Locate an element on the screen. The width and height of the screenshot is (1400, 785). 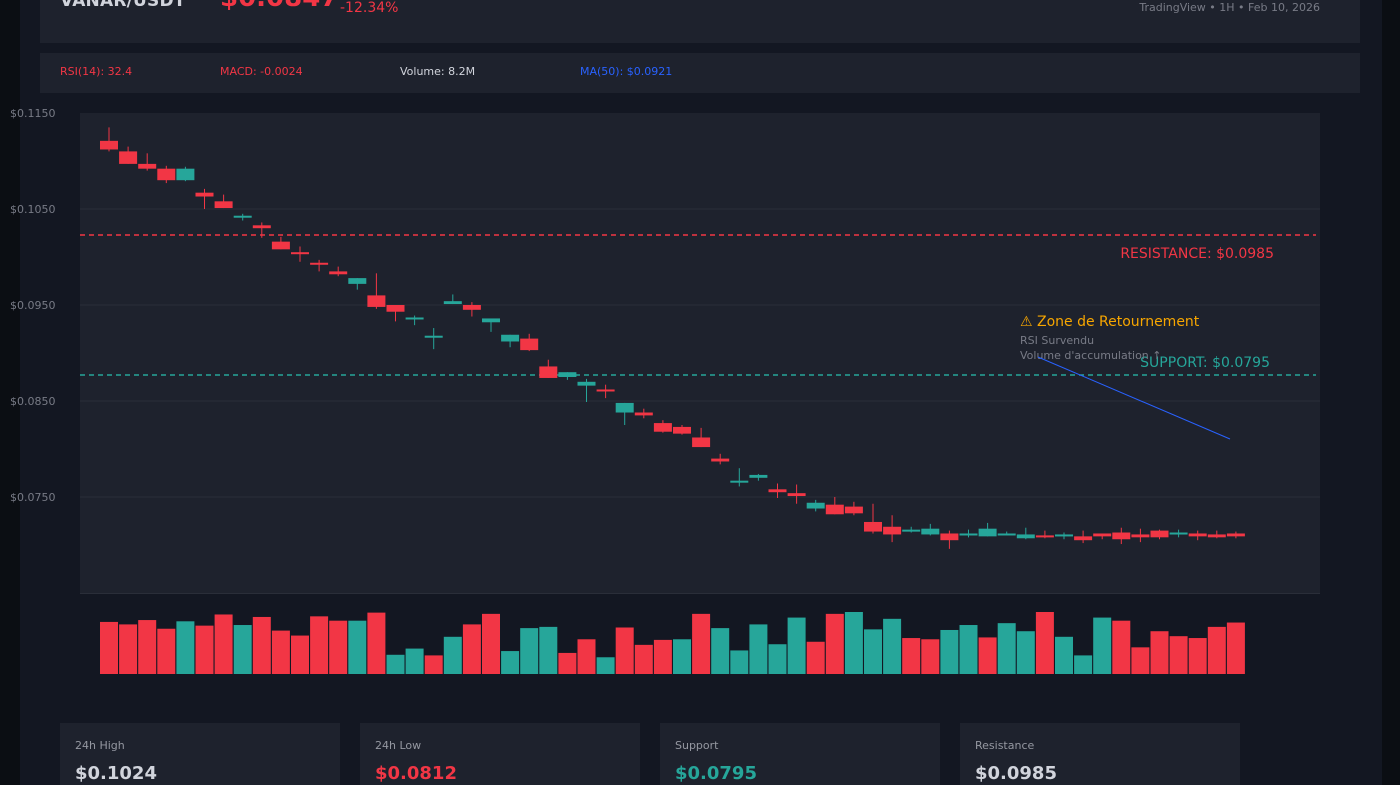
support-label: SUPPORT: $0.0795 is located at coordinates (1205, 363).